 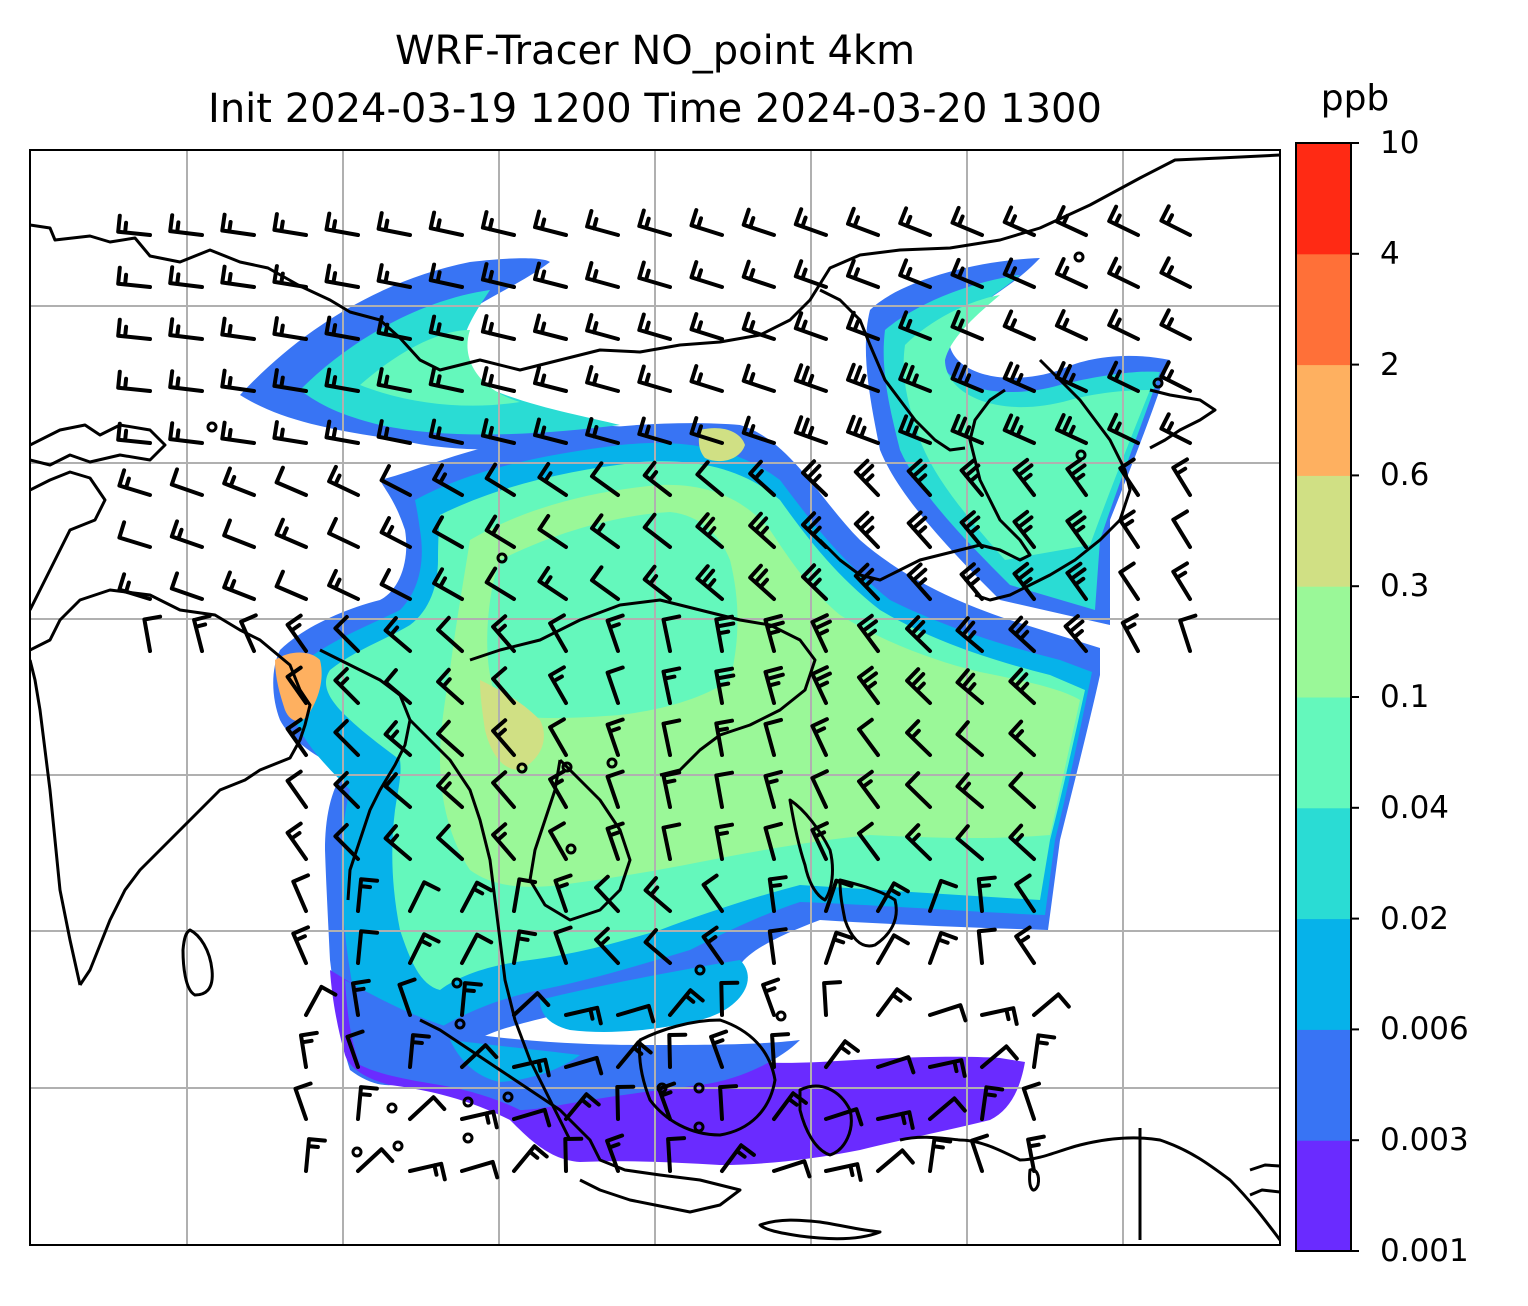 I want to click on colorbar, so click(x=1327, y=697).